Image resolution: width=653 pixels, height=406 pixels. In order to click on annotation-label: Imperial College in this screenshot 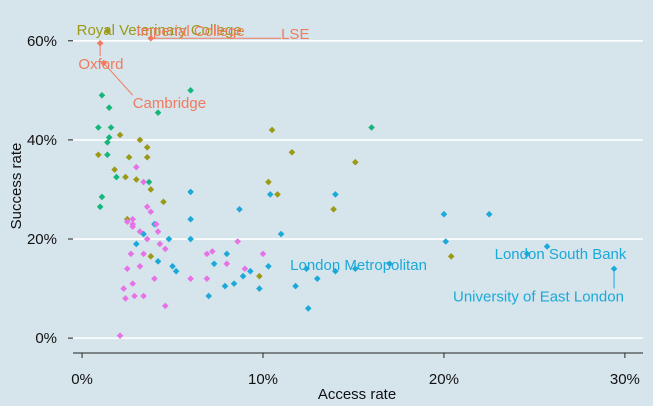, I will do `click(190, 31)`.